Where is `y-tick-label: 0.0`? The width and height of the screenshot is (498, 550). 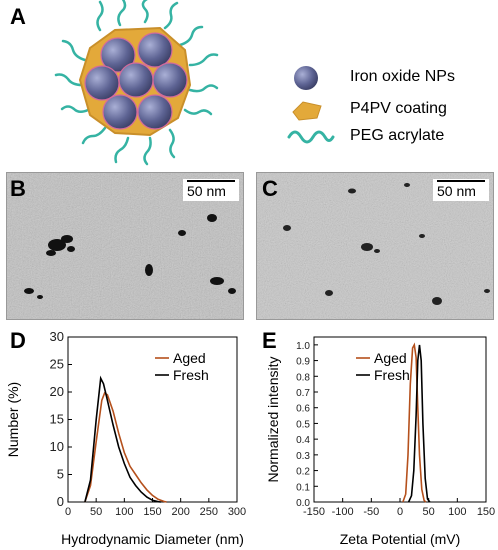 y-tick-label: 0.0 is located at coordinates (303, 503).